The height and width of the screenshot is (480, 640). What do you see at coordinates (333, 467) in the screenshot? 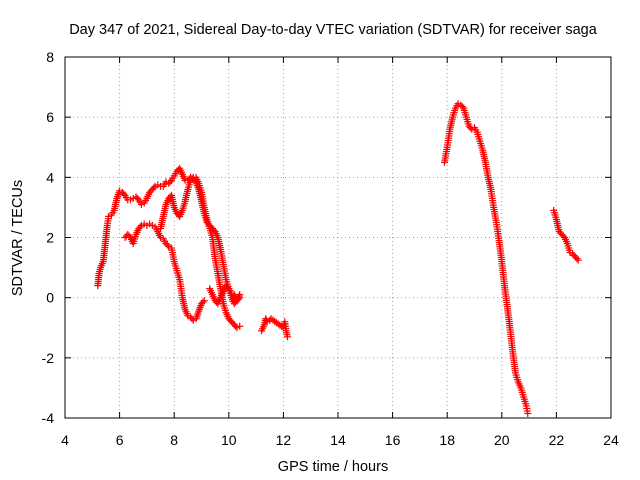
I see `x-axis-label: GPS time / hours` at bounding box center [333, 467].